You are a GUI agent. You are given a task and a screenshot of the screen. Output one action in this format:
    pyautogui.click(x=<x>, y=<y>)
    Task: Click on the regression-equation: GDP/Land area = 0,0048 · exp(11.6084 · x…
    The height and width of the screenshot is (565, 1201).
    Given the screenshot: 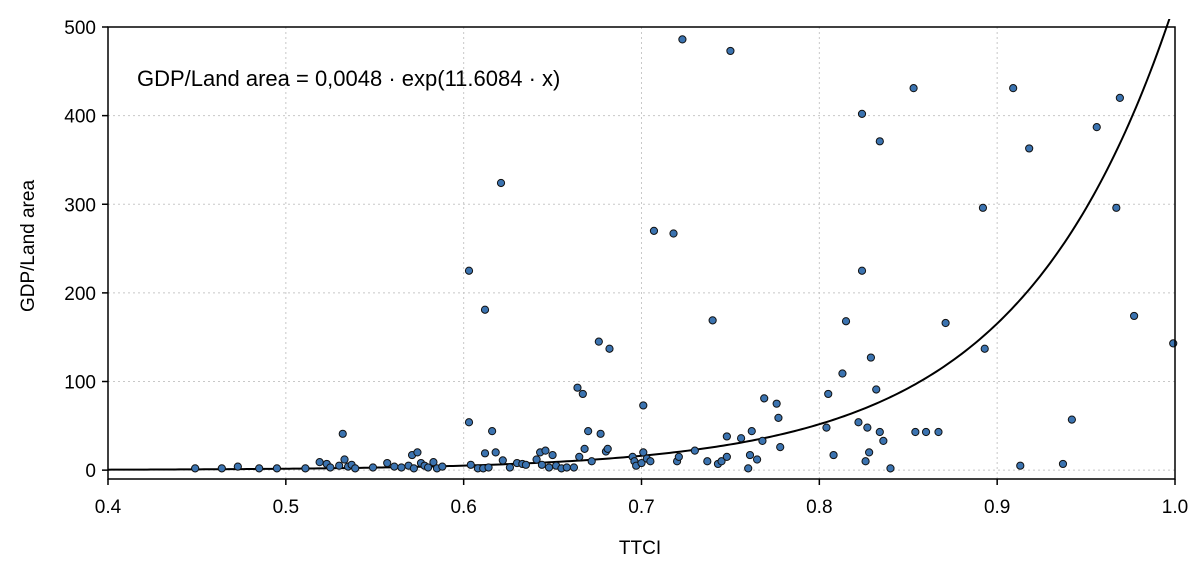 What is the action you would take?
    pyautogui.click(x=348, y=78)
    